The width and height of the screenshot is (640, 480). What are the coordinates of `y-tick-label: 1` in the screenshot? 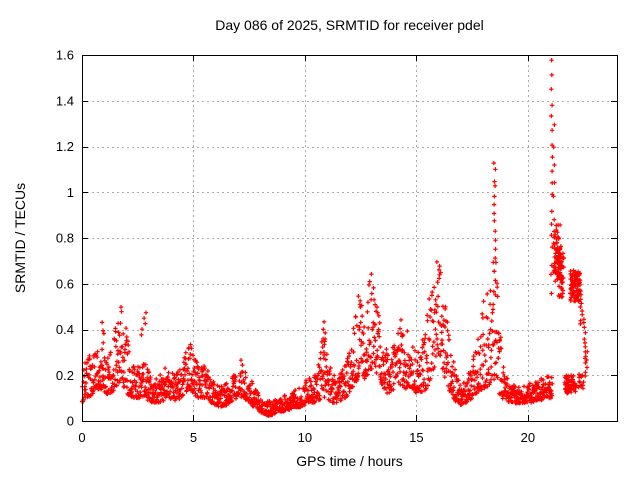 It's located at (70, 192).